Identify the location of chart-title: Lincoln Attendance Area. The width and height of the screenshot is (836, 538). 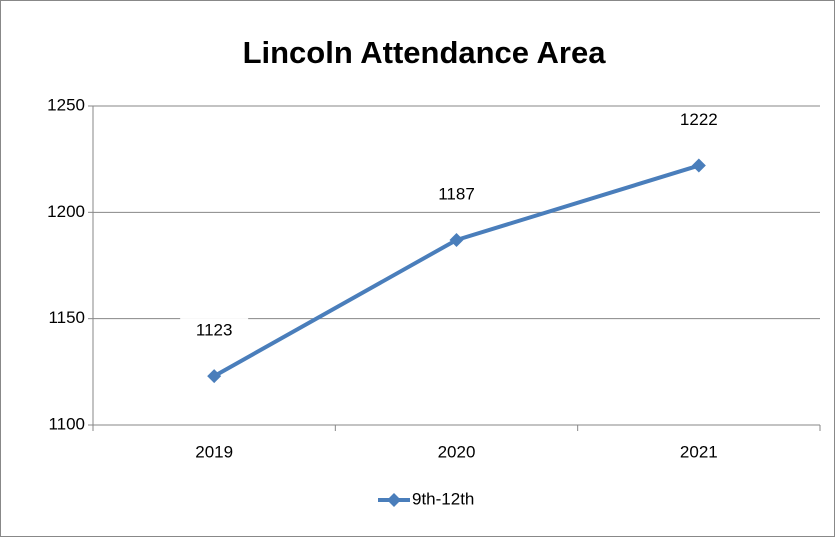
(425, 52).